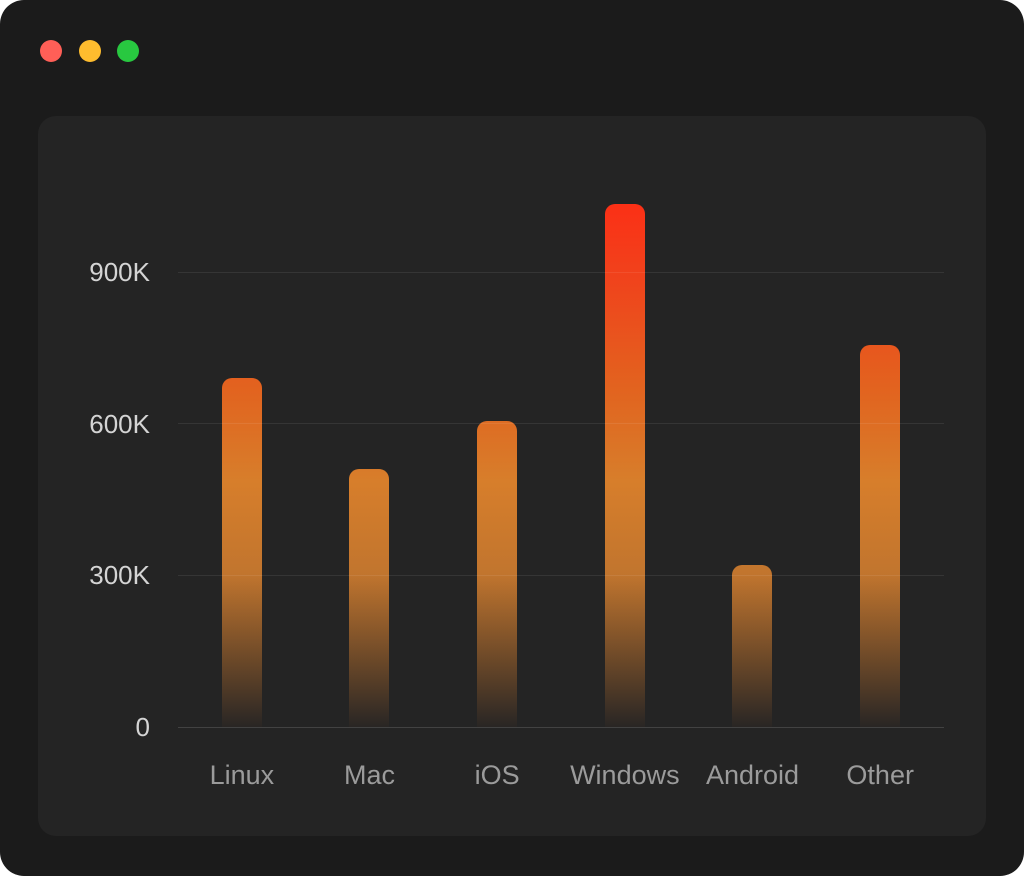 The height and width of the screenshot is (876, 1024). What do you see at coordinates (752, 646) in the screenshot?
I see `bar-android` at bounding box center [752, 646].